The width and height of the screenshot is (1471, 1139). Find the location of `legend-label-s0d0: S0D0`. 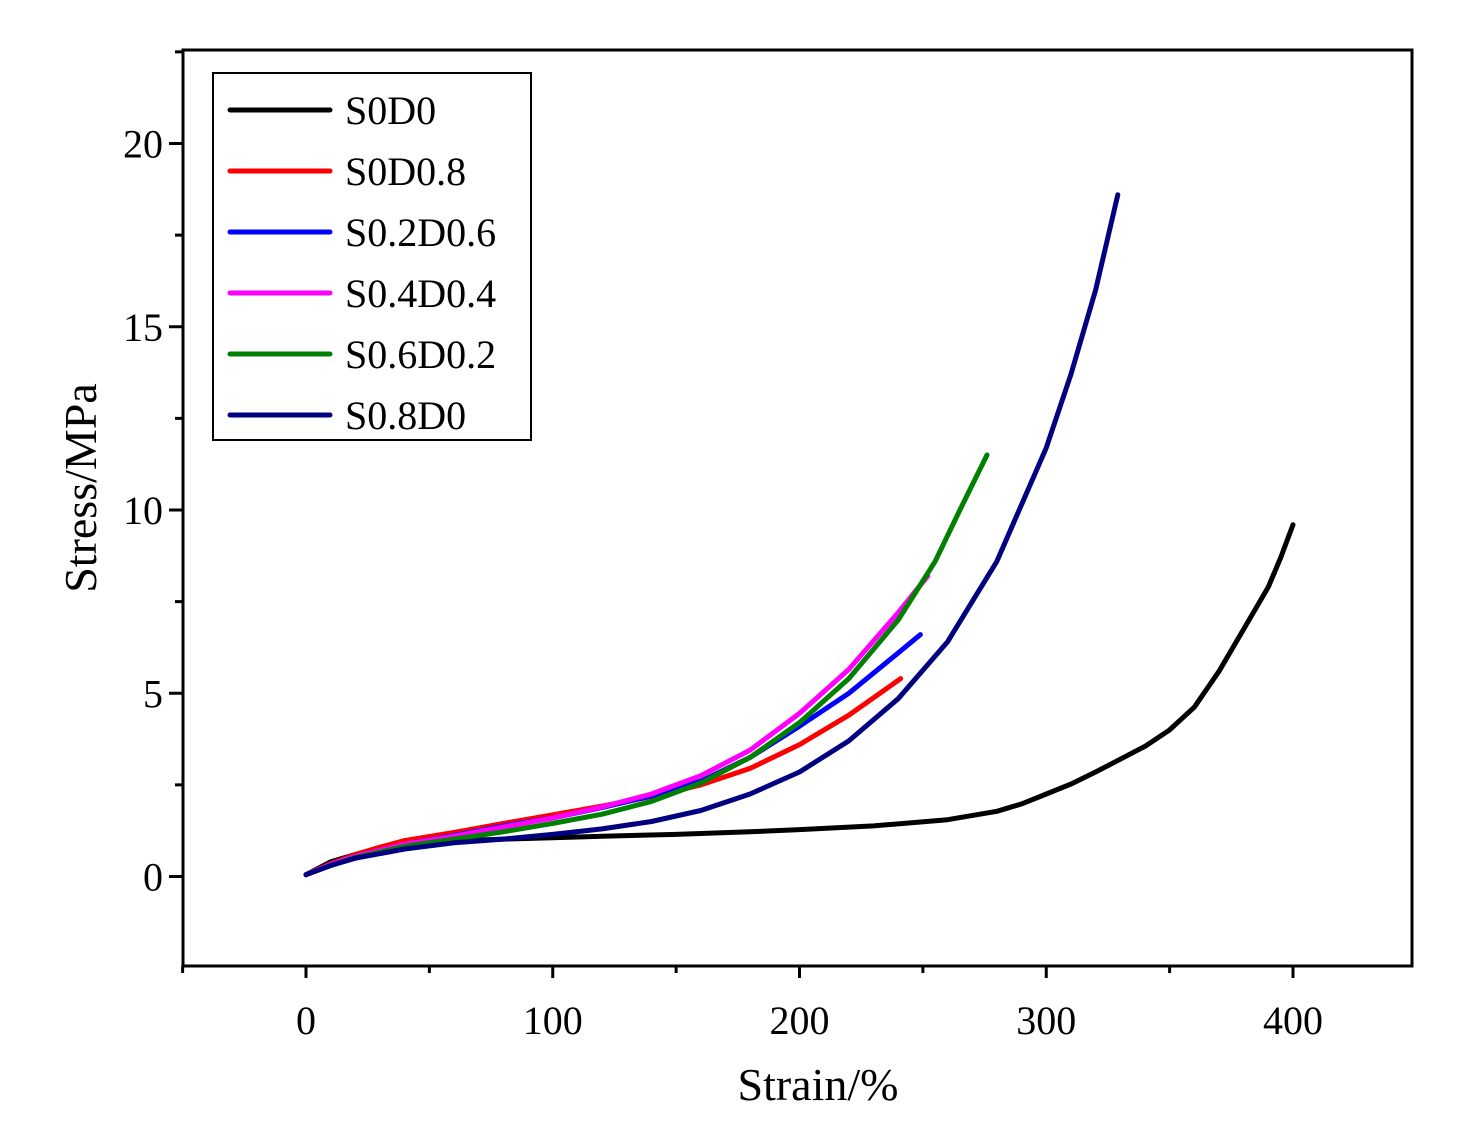

legend-label-s0d0: S0D0 is located at coordinates (390, 110).